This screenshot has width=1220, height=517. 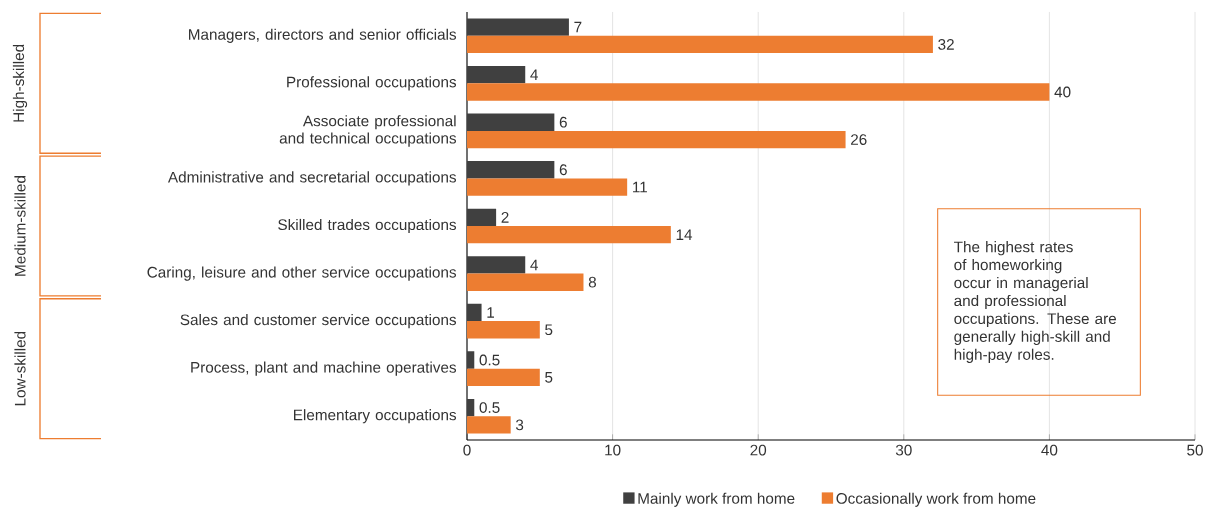 I want to click on data-label: 26, so click(x=859, y=139).